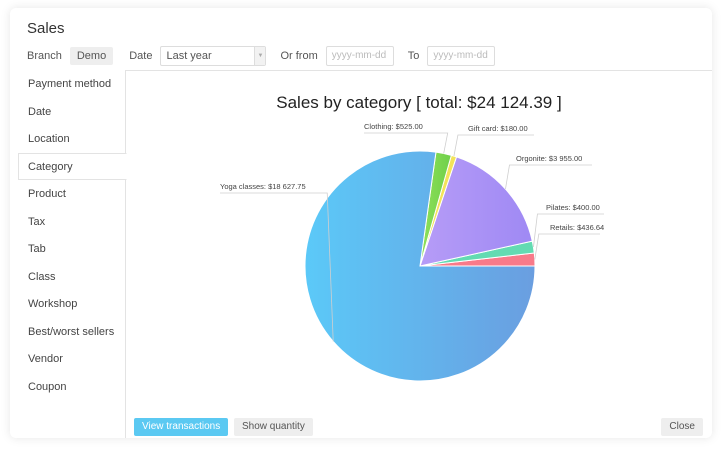 The image size is (724, 450). I want to click on branch-select: Demo, so click(91, 56).